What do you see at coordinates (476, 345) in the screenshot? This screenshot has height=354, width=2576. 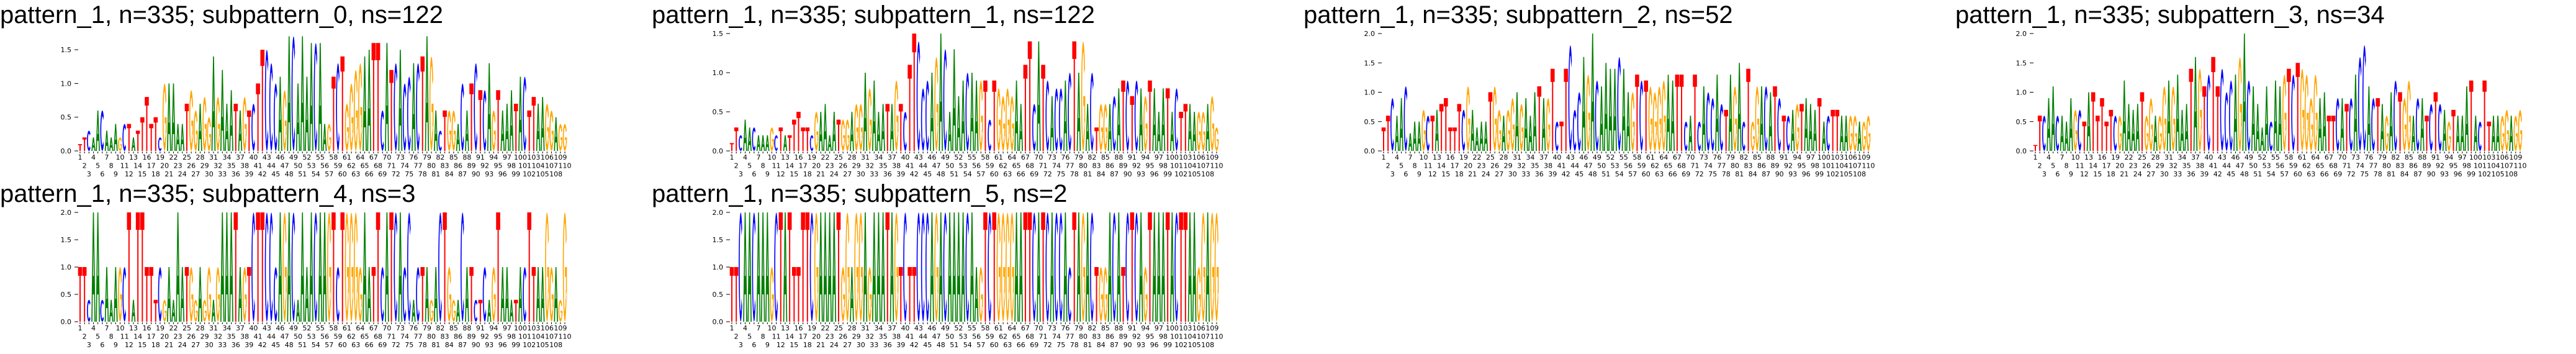 I see `x-tick-label: 90` at bounding box center [476, 345].